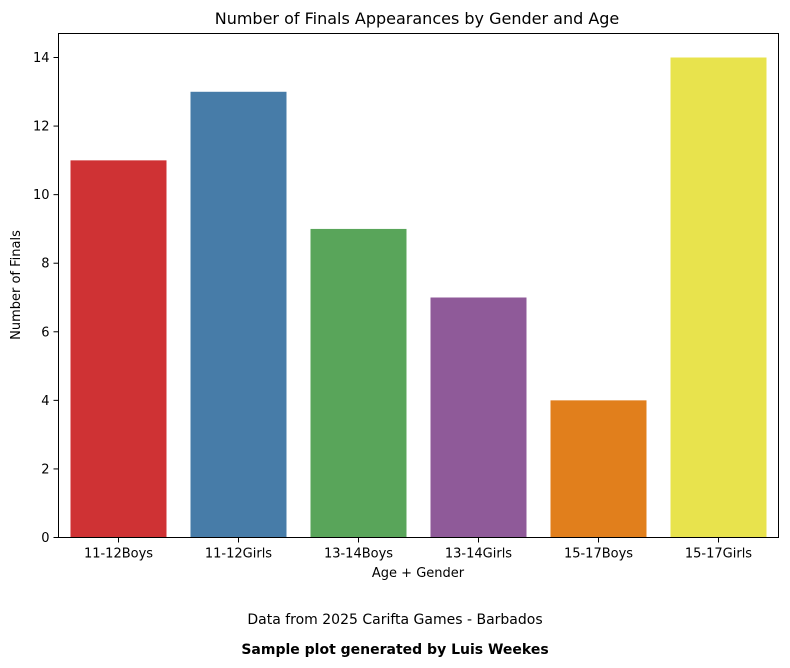 The width and height of the screenshot is (790, 668). I want to click on x-axis-label: Age + Gender, so click(418, 573).